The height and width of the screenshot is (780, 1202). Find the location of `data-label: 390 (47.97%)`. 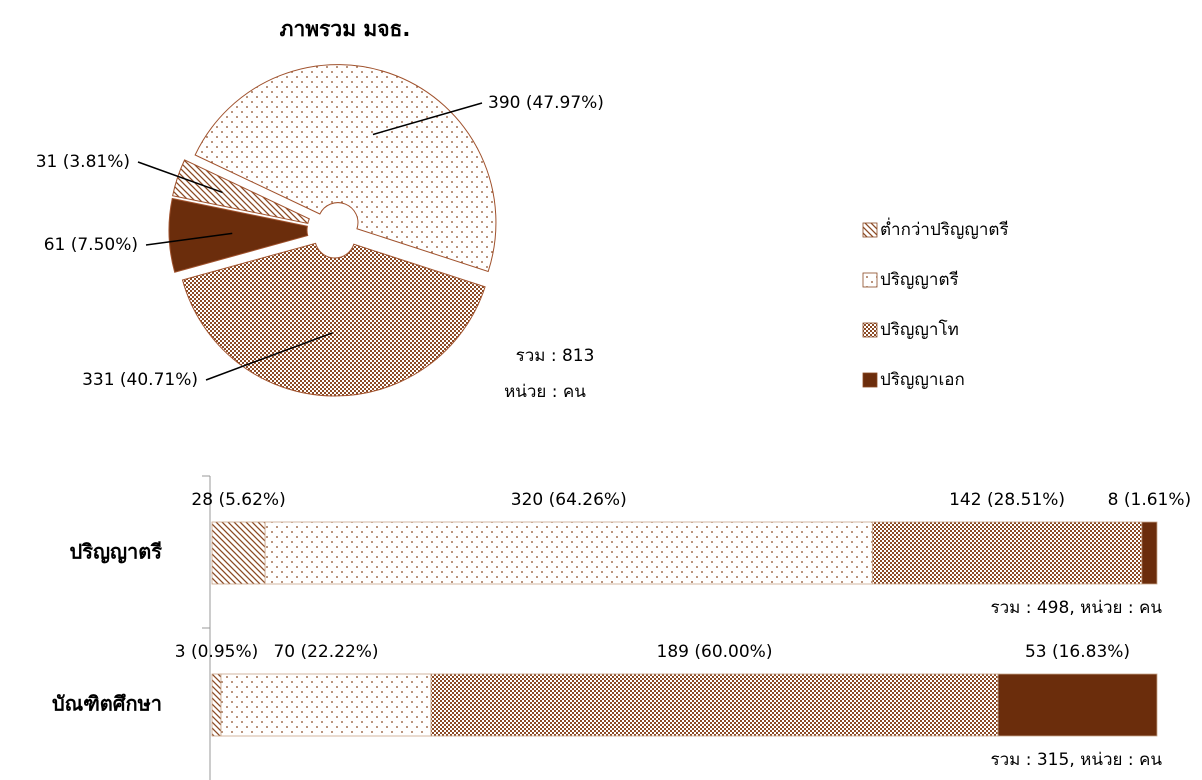

data-label: 390 (47.97%) is located at coordinates (546, 103).